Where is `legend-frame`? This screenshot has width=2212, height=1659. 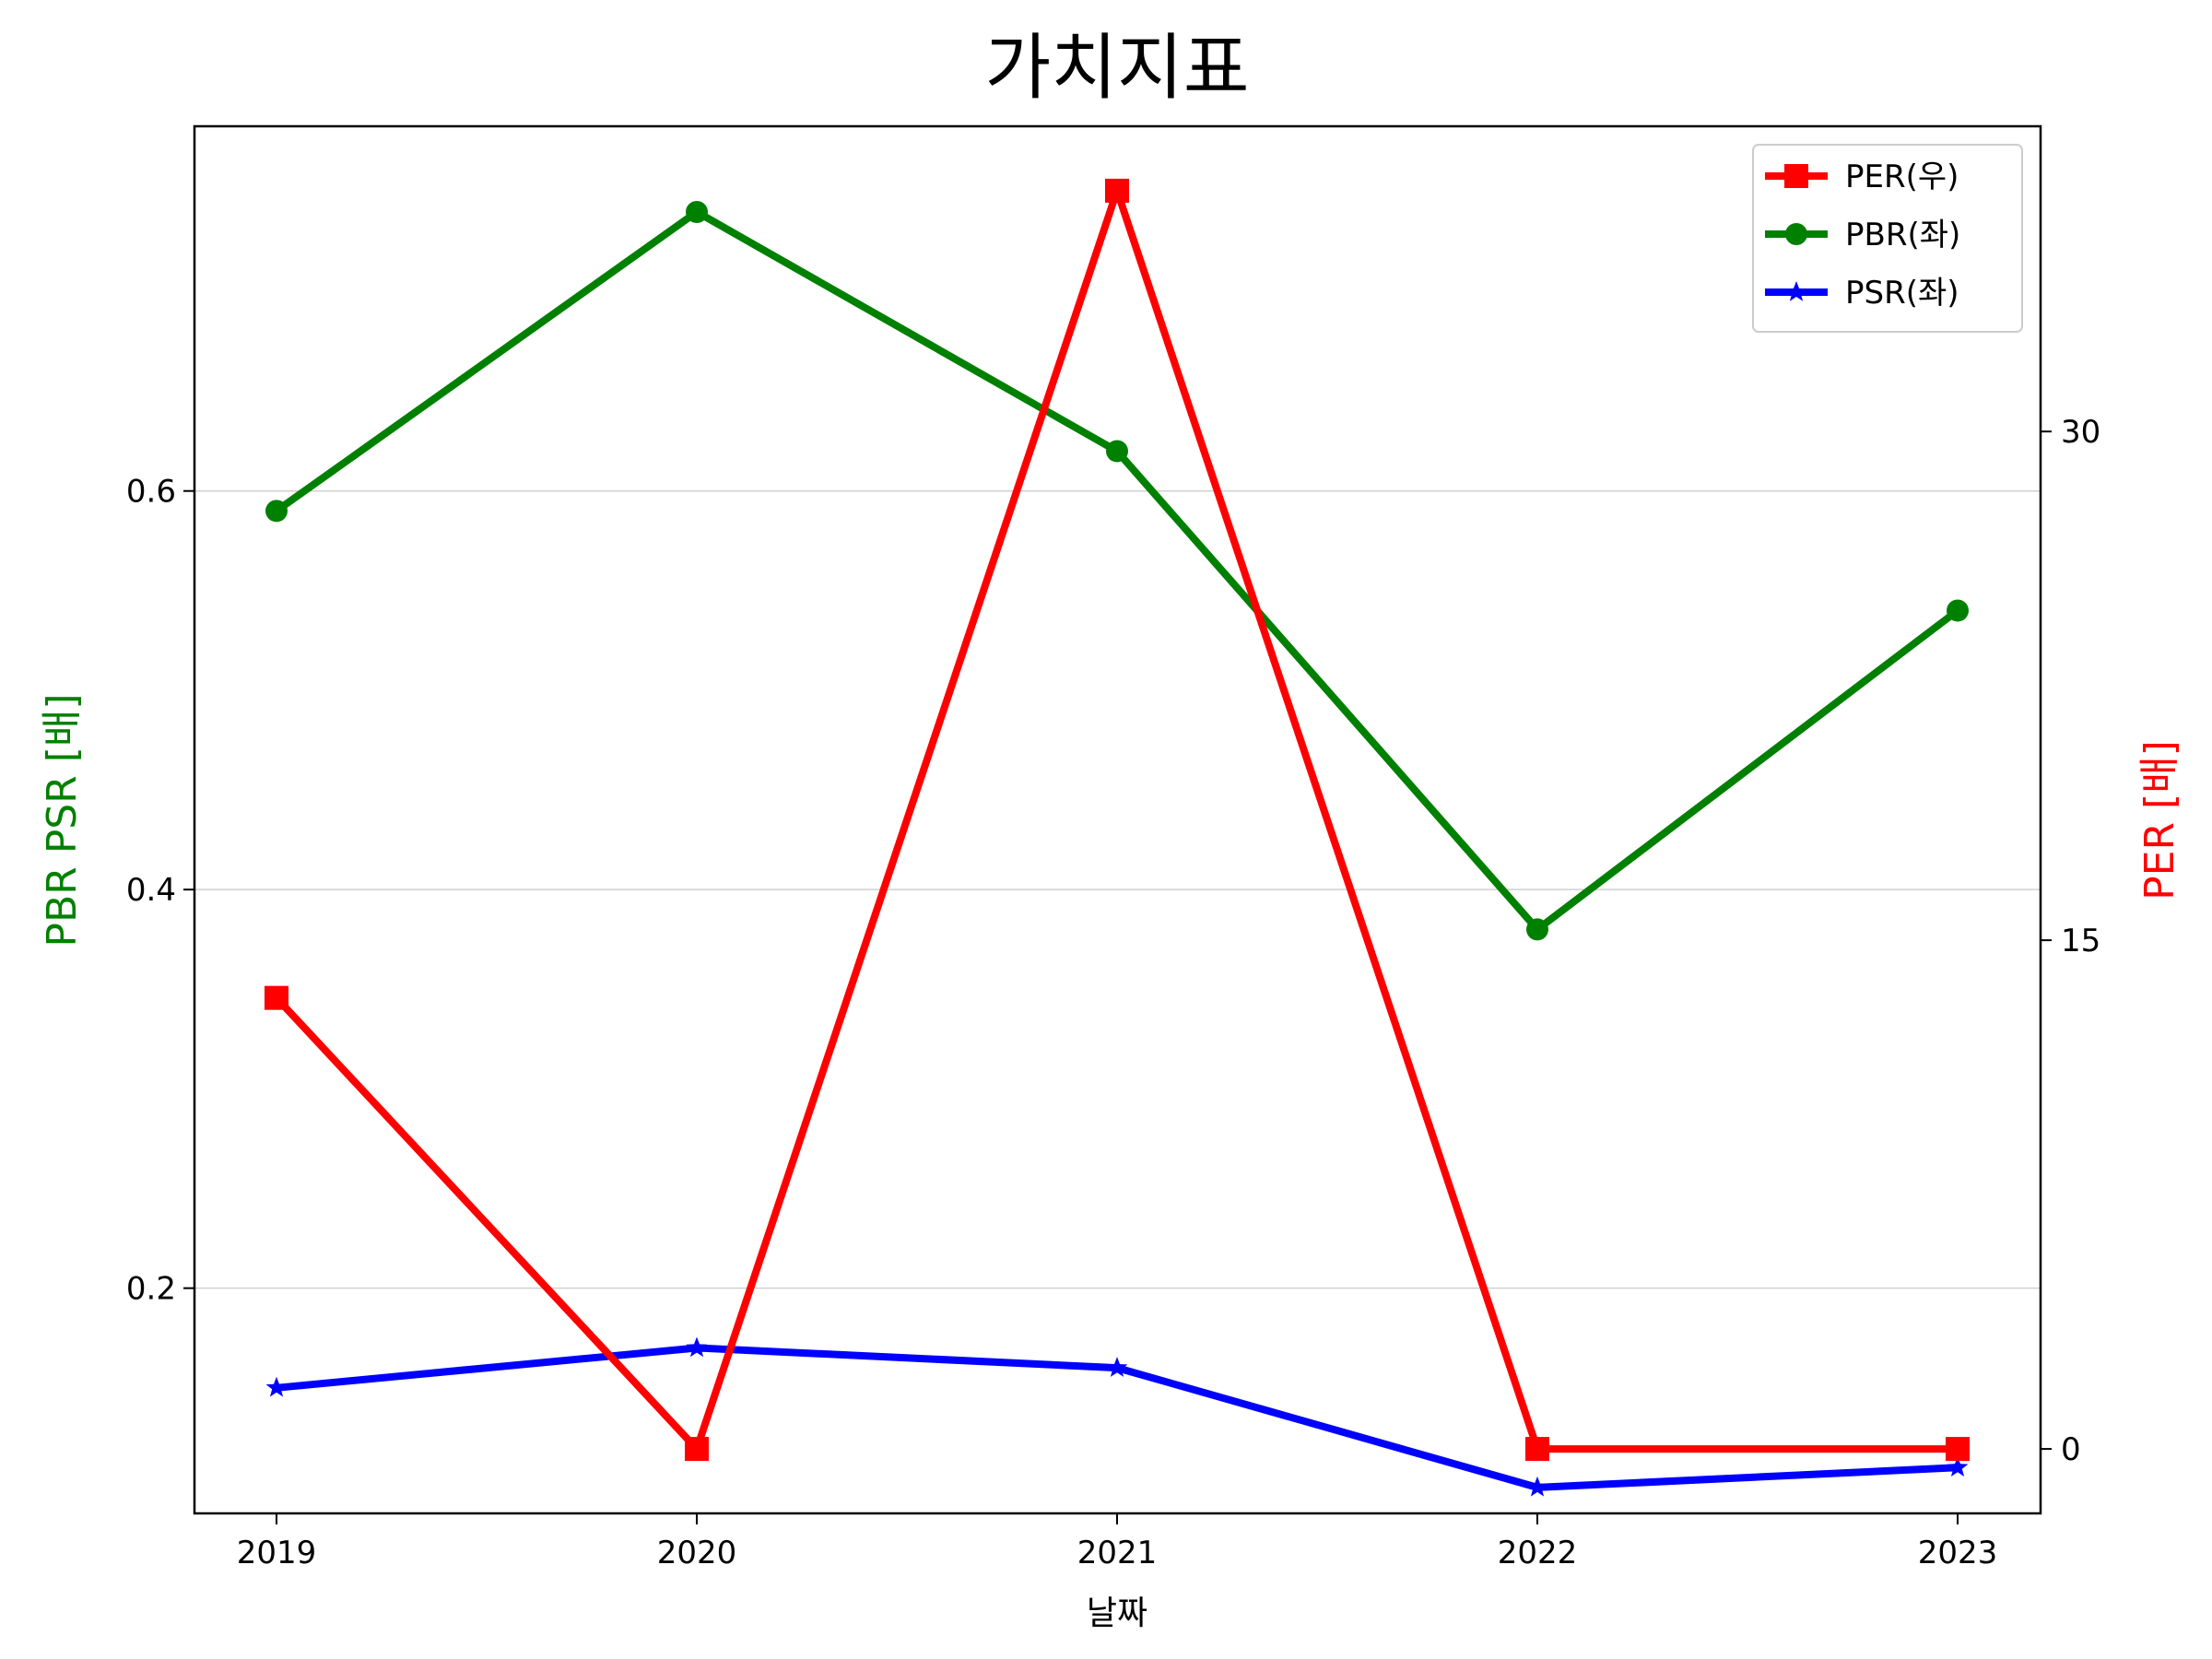
legend-frame is located at coordinates (1887, 238).